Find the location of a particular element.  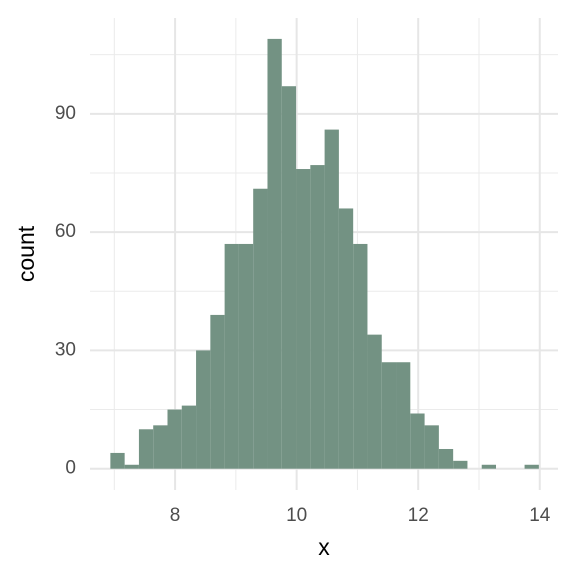

y-axis-title: count is located at coordinates (26, 253).